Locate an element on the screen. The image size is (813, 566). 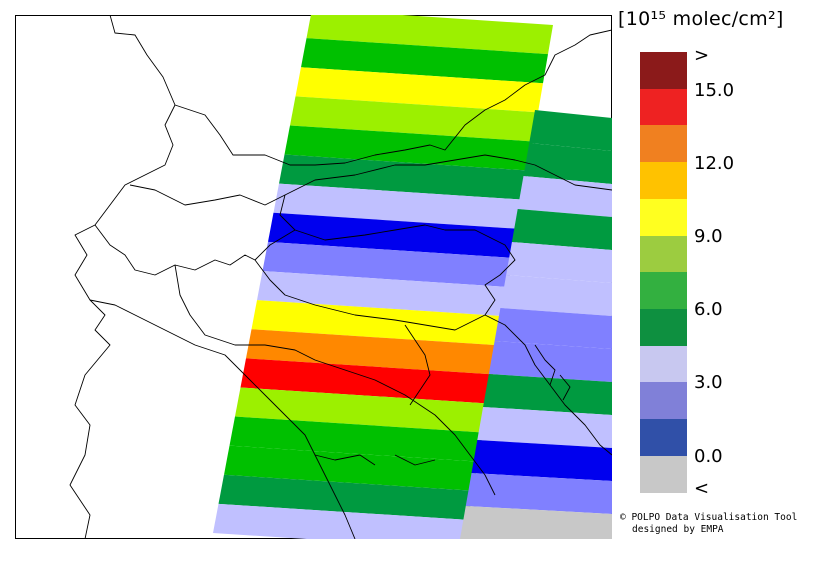
credit-line-2: designed by EMPA is located at coordinates (678, 529).